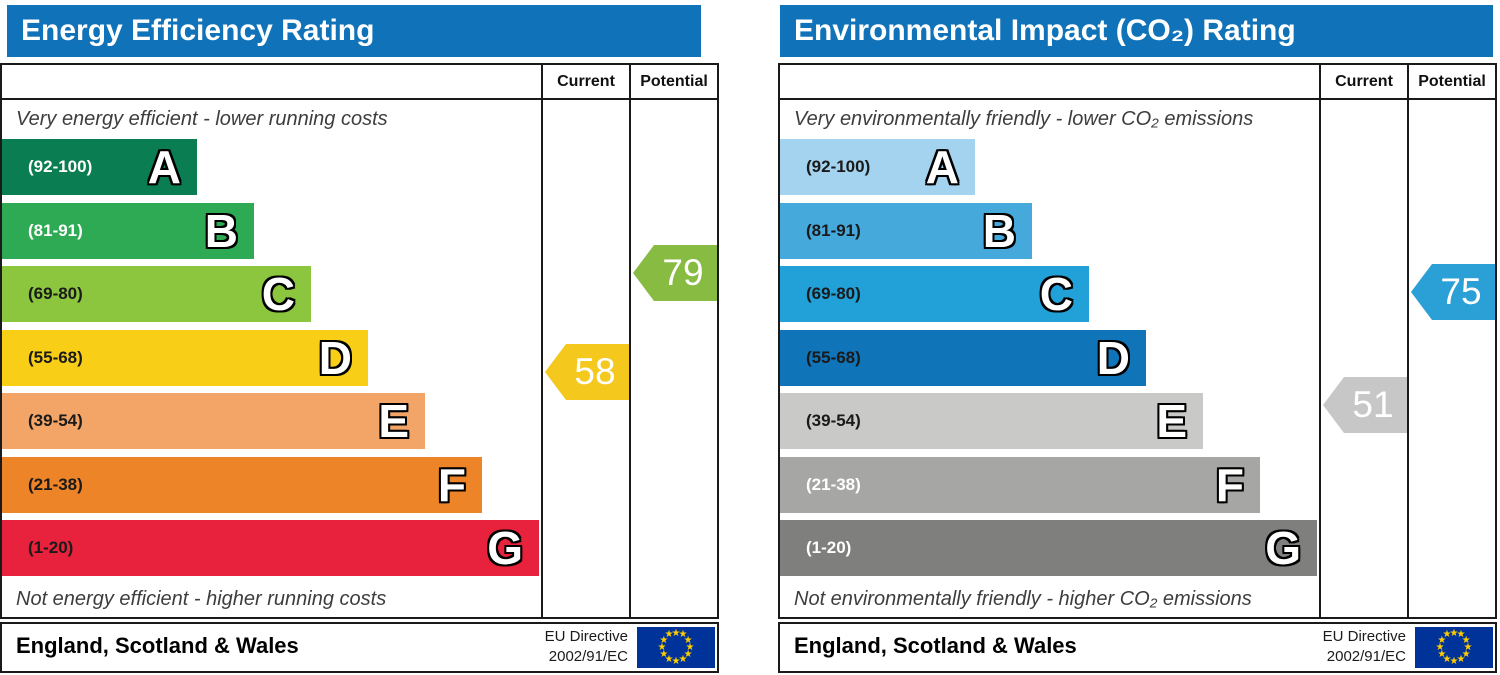 The width and height of the screenshot is (1500, 675). Describe the element at coordinates (185, 358) in the screenshot. I see `band-d: (55-68) D` at that location.